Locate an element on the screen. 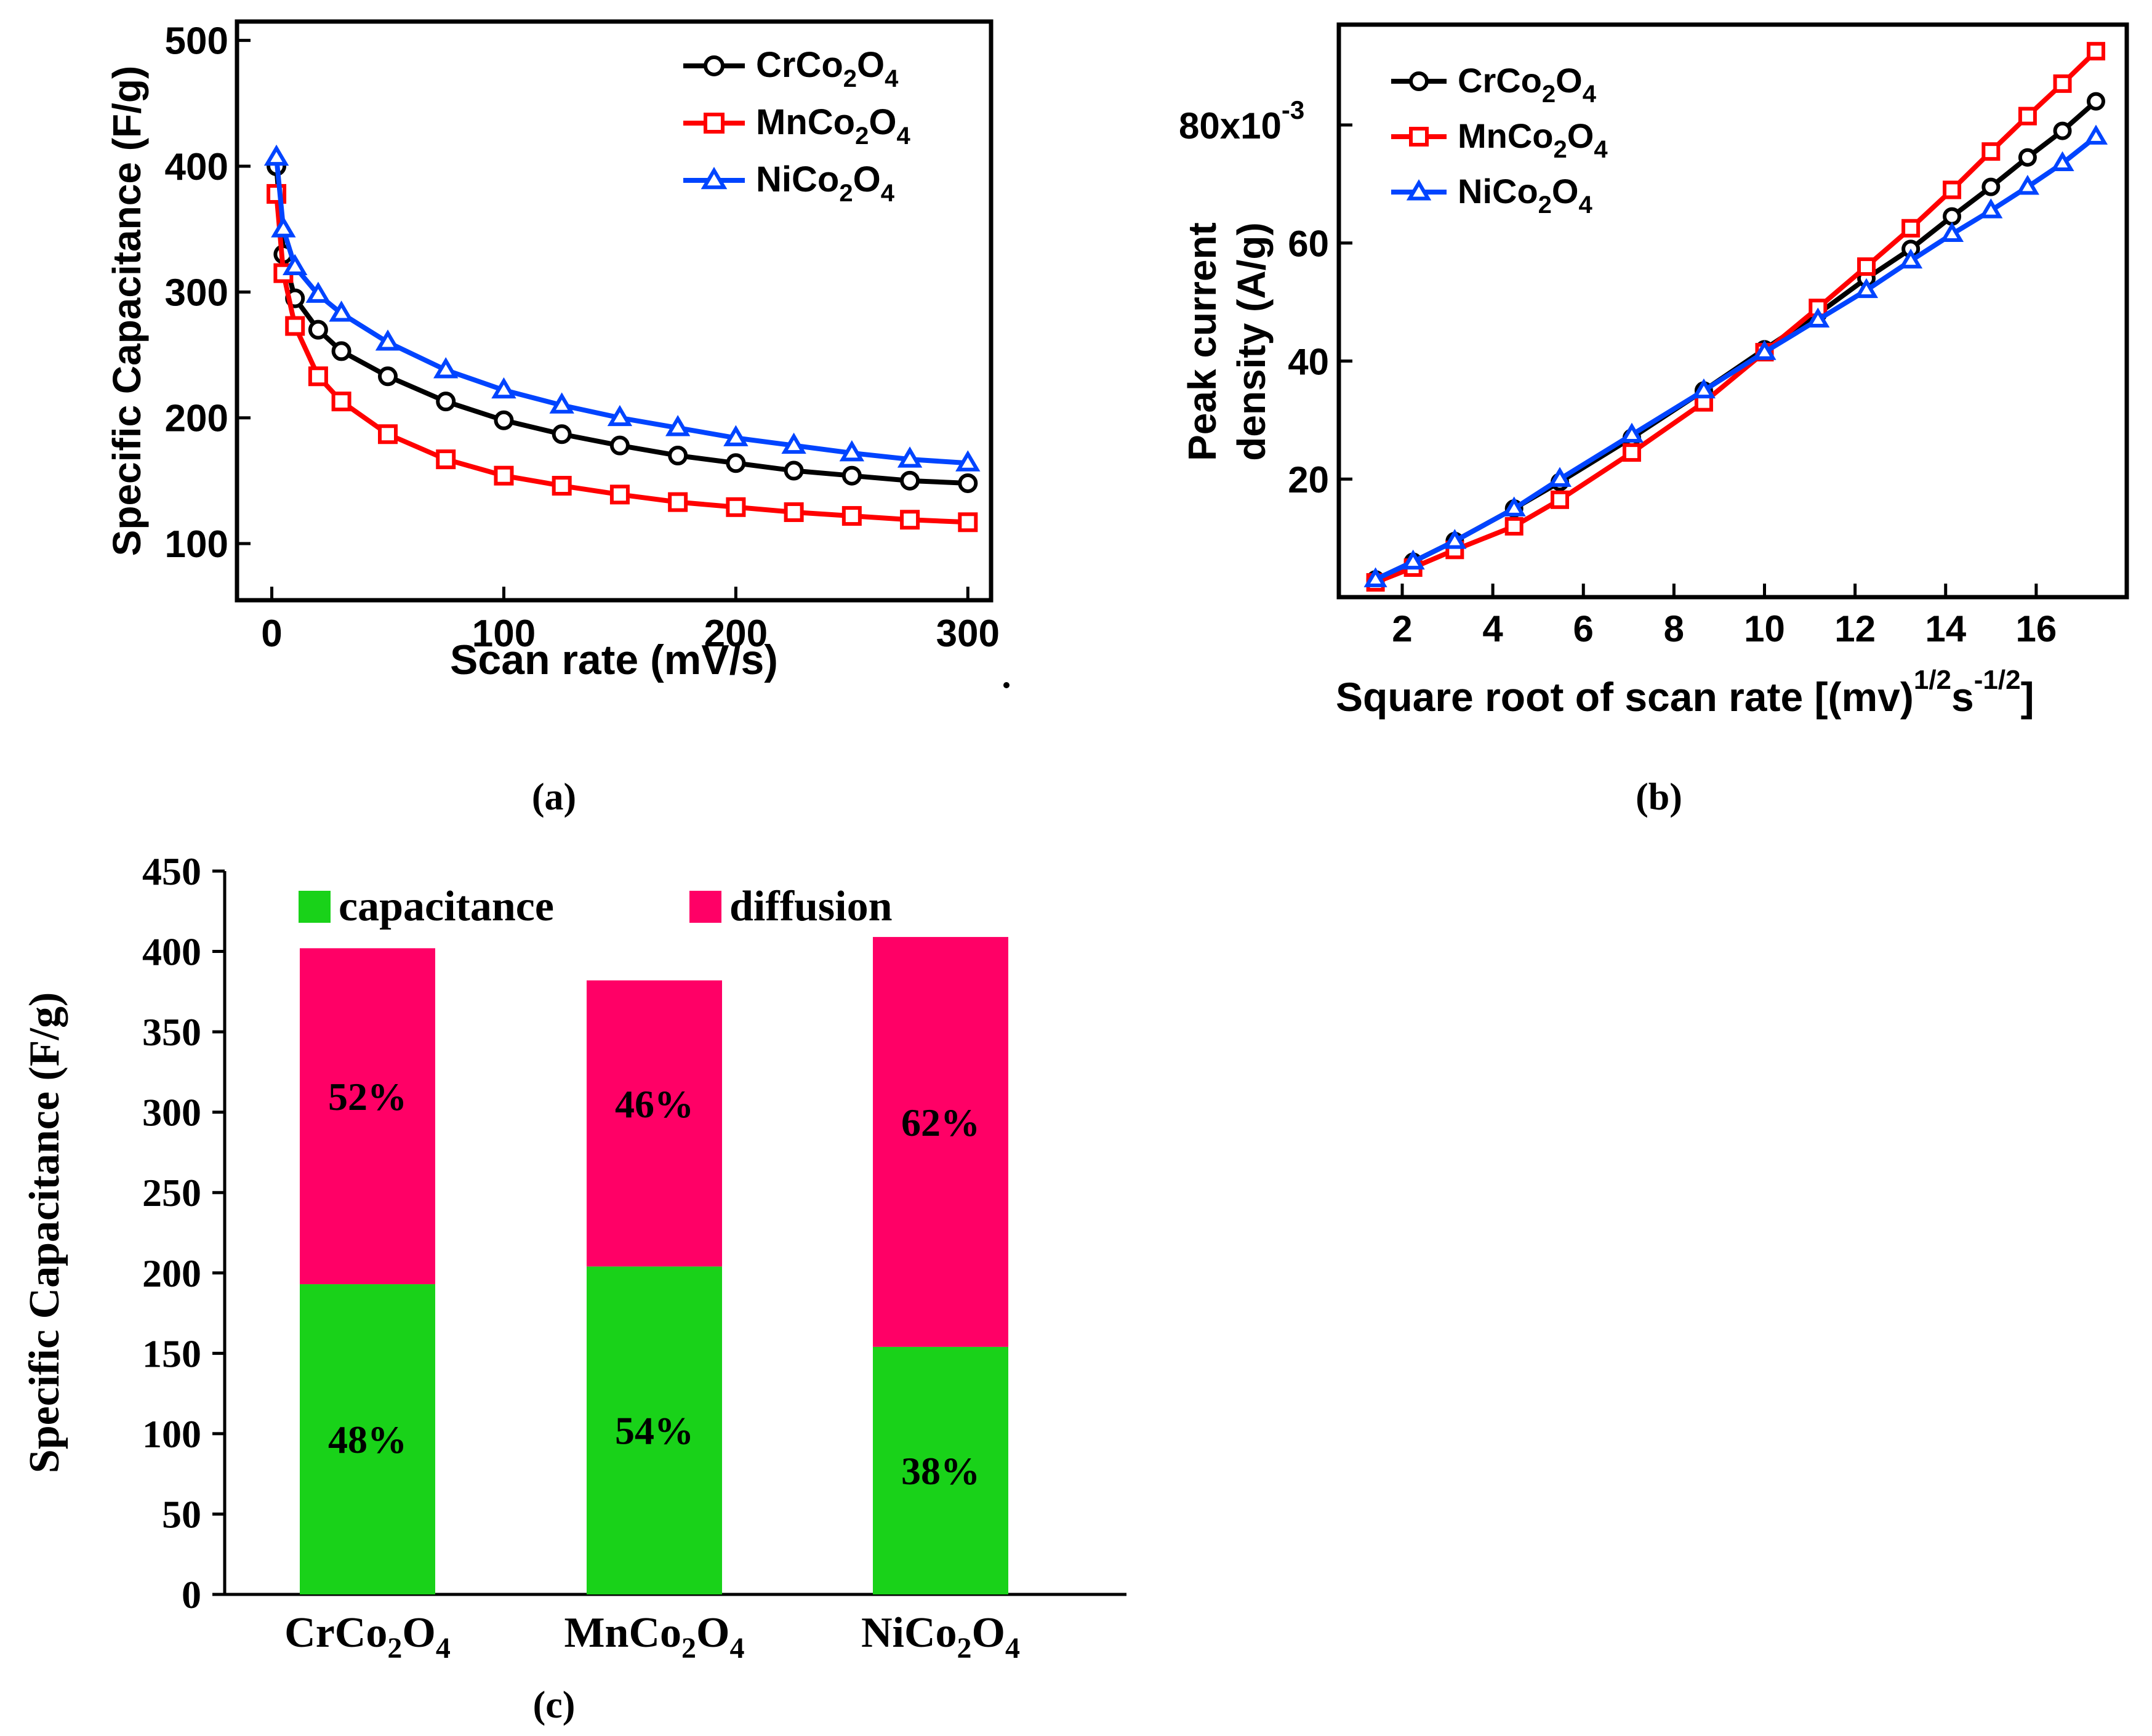 This screenshot has width=2152, height=1736. y-tick-label-c: 400 is located at coordinates (171, 952).